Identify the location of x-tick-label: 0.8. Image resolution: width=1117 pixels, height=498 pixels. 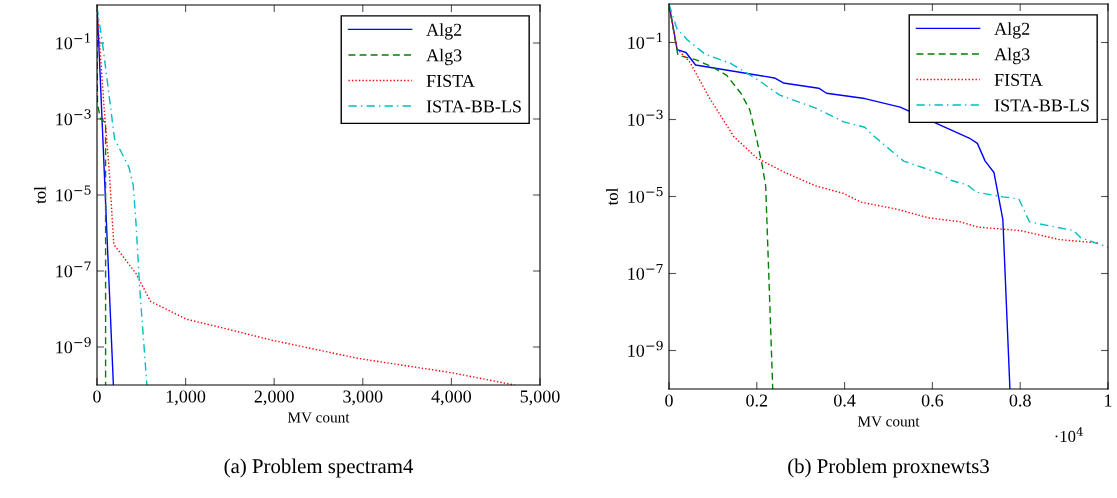
(1020, 400).